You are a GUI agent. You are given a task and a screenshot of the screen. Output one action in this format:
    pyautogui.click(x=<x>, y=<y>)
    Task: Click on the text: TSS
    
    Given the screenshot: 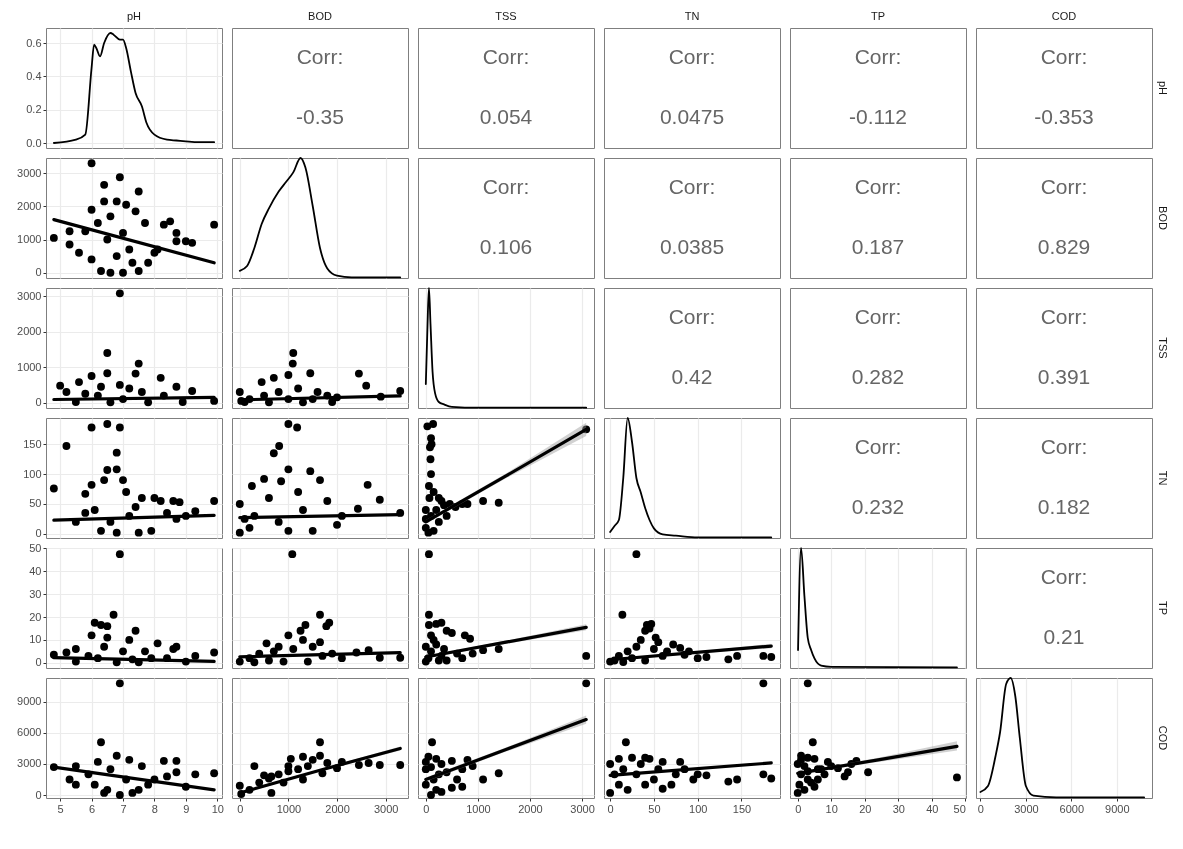 What is the action you would take?
    pyautogui.click(x=1163, y=348)
    